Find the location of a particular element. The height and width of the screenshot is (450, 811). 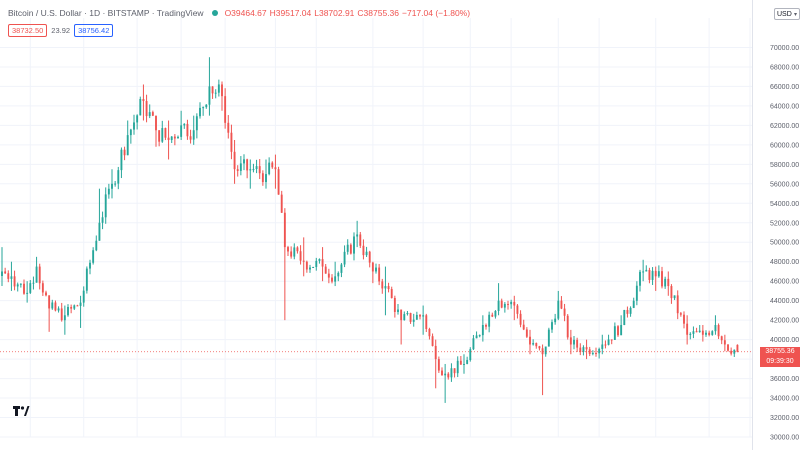

tradingview-logo-icon is located at coordinates (21, 411).